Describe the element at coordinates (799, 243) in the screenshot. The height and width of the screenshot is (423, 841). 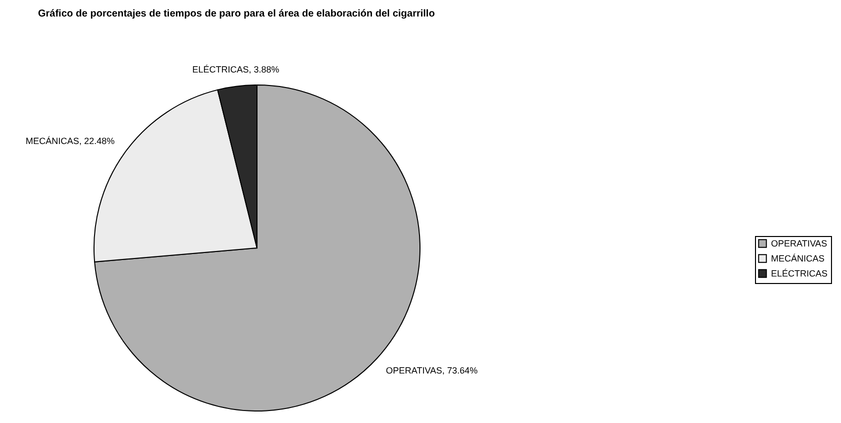
I see `legend-label: OPERATIVAS` at that location.